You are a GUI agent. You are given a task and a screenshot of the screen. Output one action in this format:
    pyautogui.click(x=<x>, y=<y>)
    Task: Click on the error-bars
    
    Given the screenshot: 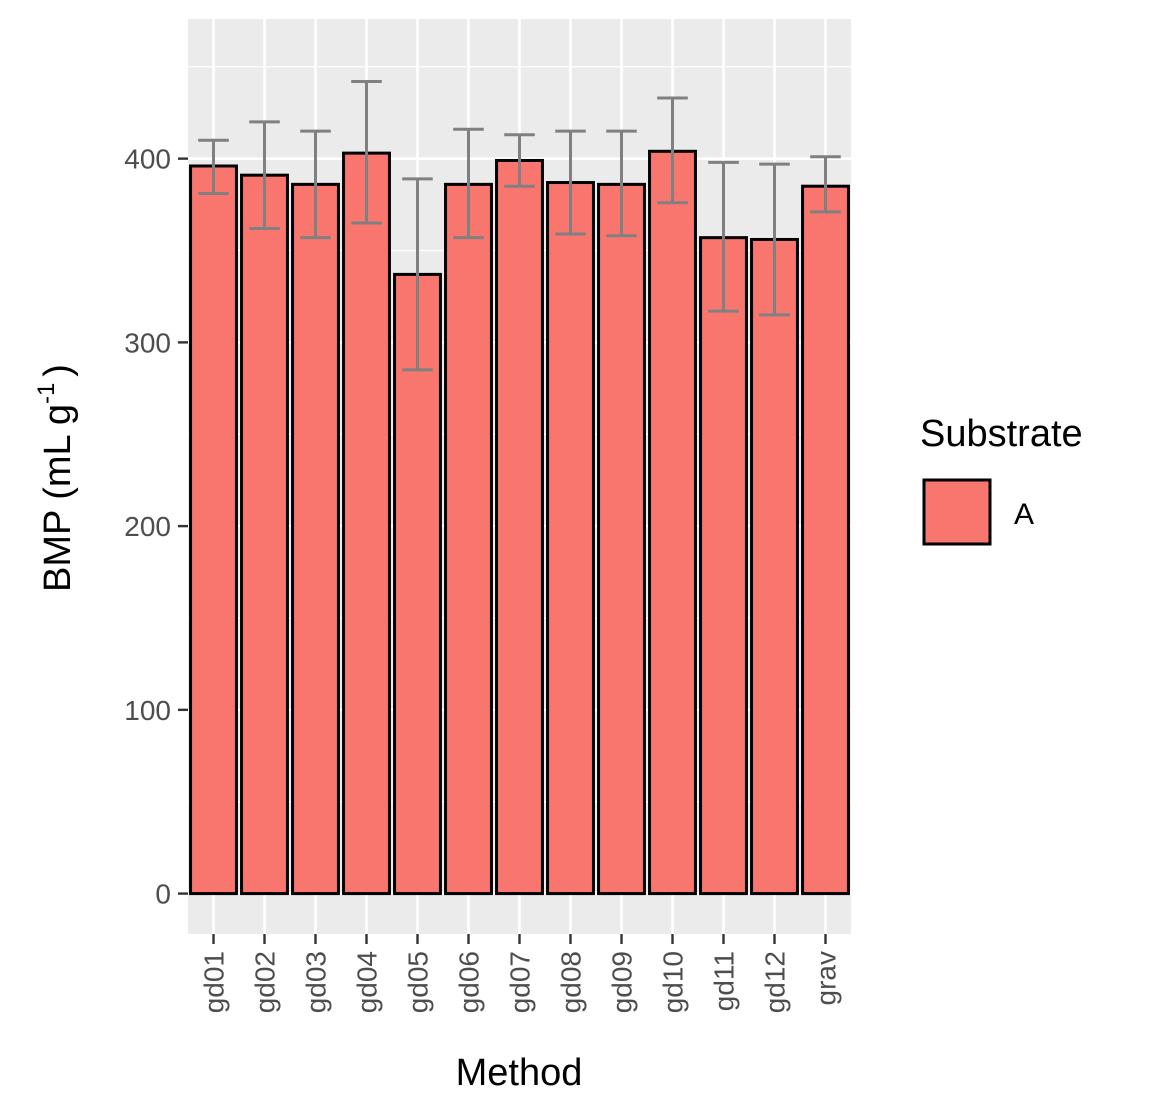 What is the action you would take?
    pyautogui.click(x=519, y=225)
    